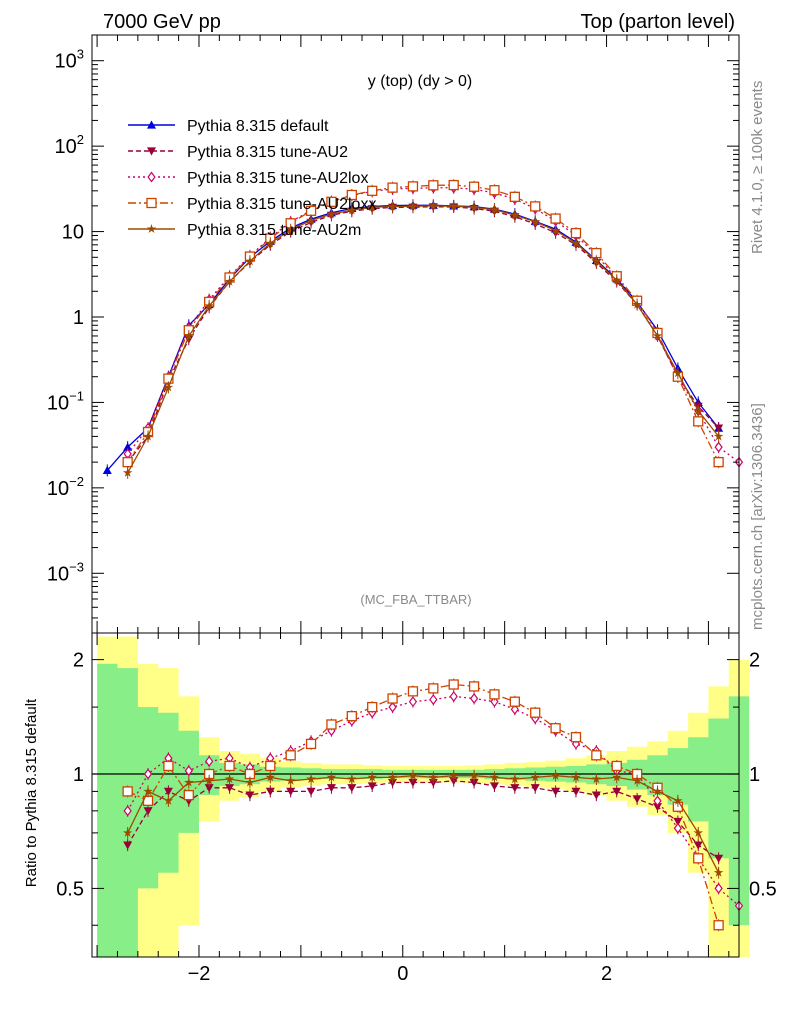 The image size is (786, 1024). I want to click on legend-label: Pythia 8.315 tune-AU2, so click(267, 152).